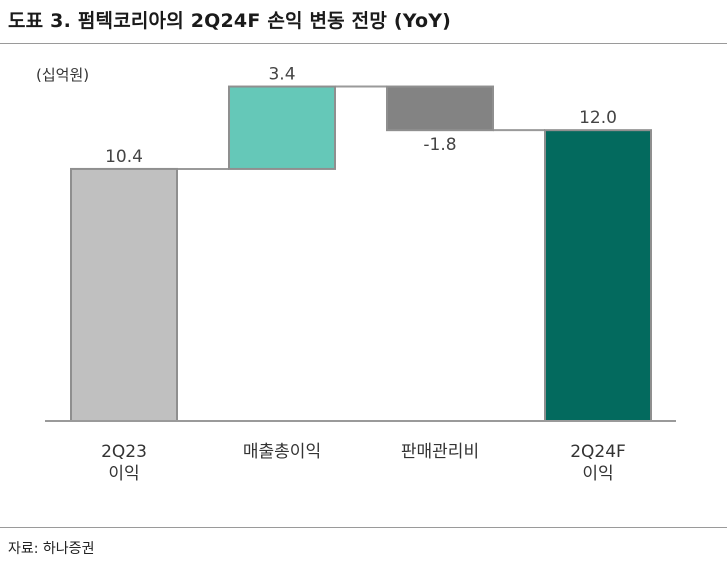 The image size is (727, 566). What do you see at coordinates (363, 43) in the screenshot?
I see `title-divider` at bounding box center [363, 43].